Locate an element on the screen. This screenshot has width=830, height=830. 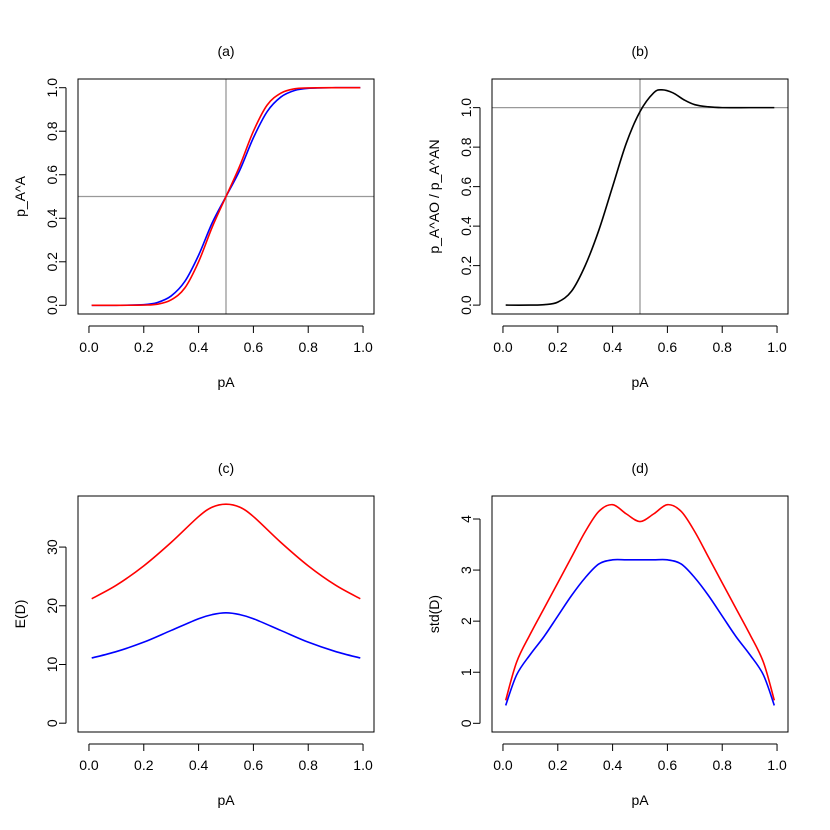
panel-title: (b) is located at coordinates (639, 51).